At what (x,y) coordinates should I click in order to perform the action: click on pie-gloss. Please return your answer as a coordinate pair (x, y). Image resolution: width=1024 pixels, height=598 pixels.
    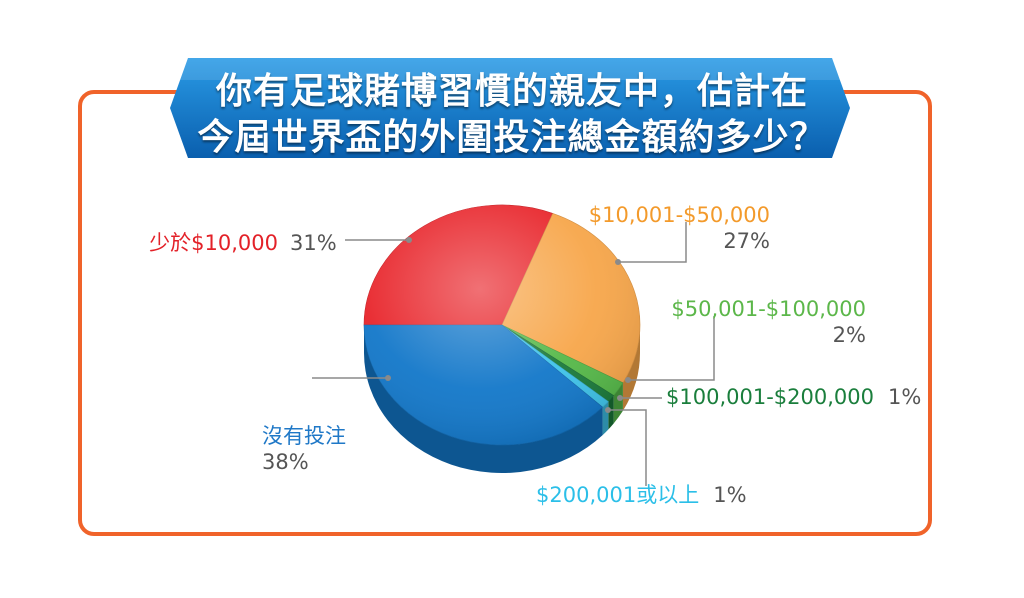
    Looking at the image, I should click on (502, 325).